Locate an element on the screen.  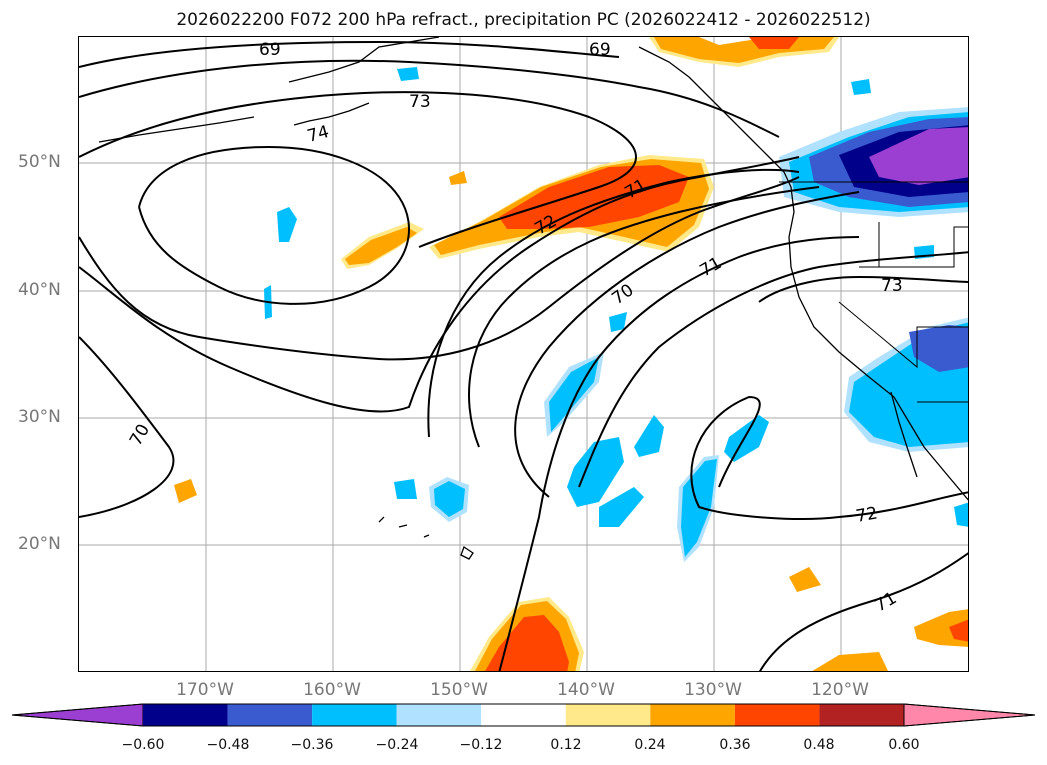
colorbar-tick-label: −0.60 is located at coordinates (143, 745).